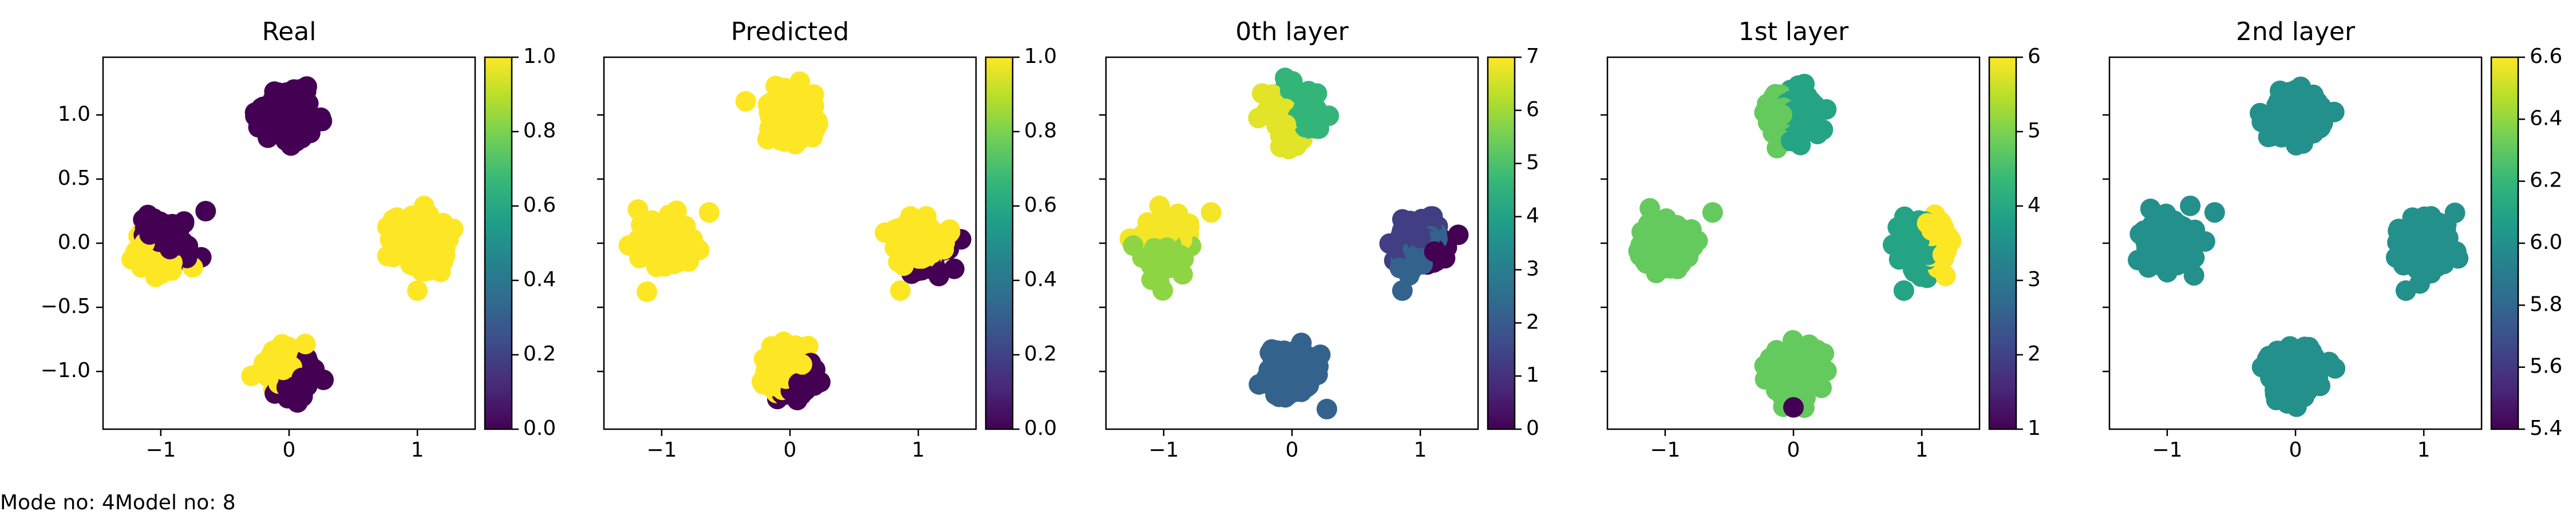 The width and height of the screenshot is (2576, 515). What do you see at coordinates (2034, 428) in the screenshot?
I see `colorbar-tick-label: 1` at bounding box center [2034, 428].